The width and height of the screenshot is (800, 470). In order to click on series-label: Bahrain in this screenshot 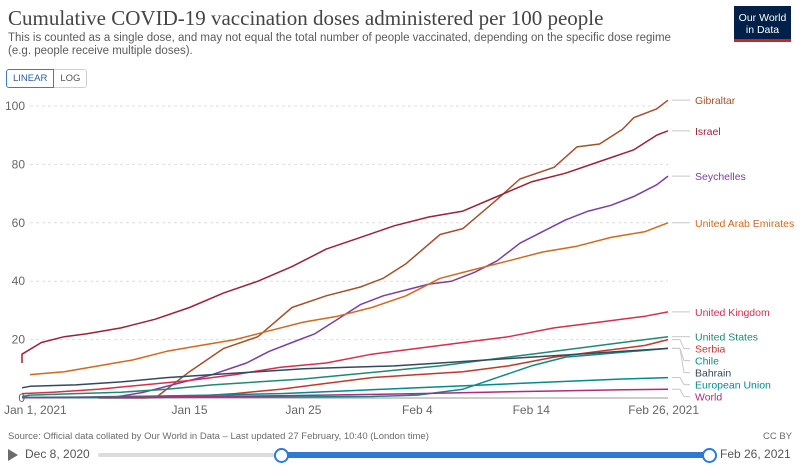, I will do `click(713, 374)`.